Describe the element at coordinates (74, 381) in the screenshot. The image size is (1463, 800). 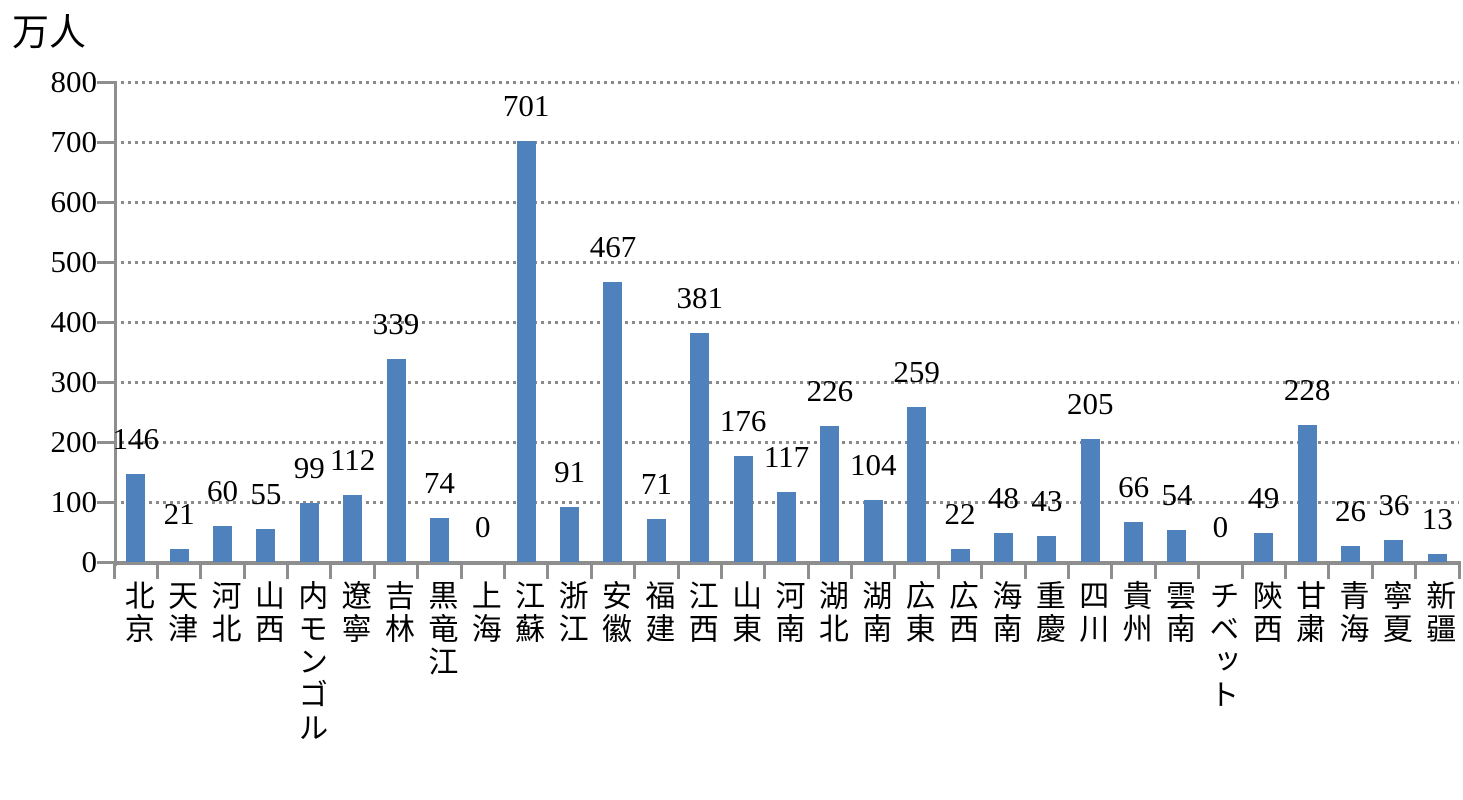
I see `y-tick-label: 300` at that location.